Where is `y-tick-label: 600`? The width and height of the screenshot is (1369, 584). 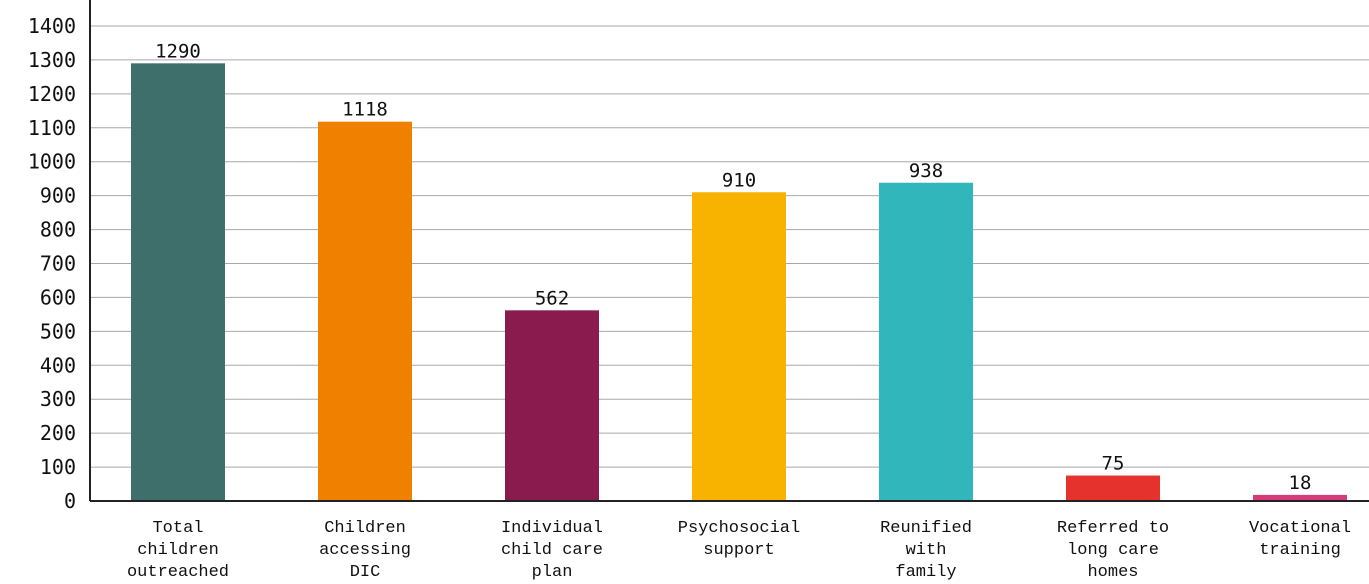 y-tick-label: 600 is located at coordinates (58, 297).